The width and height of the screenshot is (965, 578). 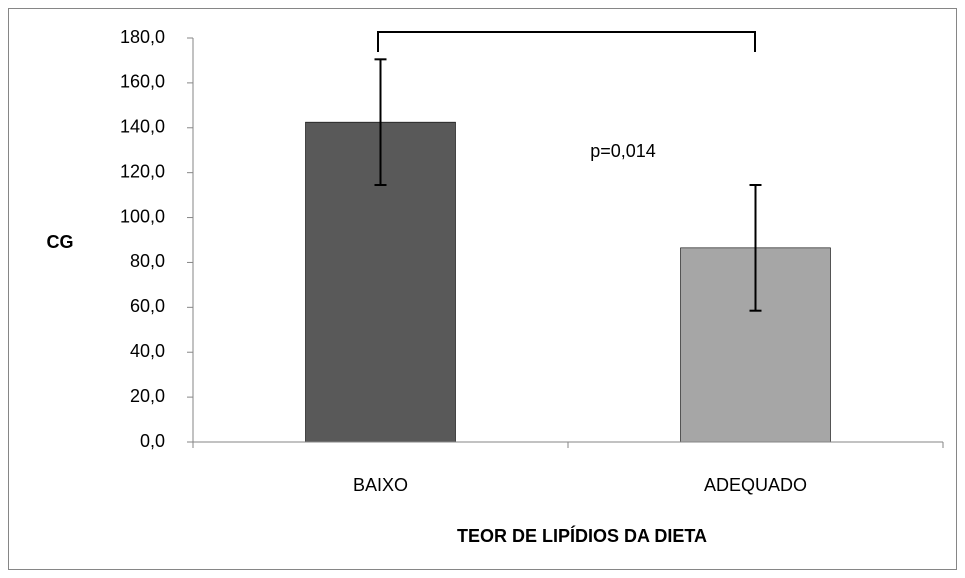 I want to click on y-tick-label: 0,0, so click(x=152, y=441).